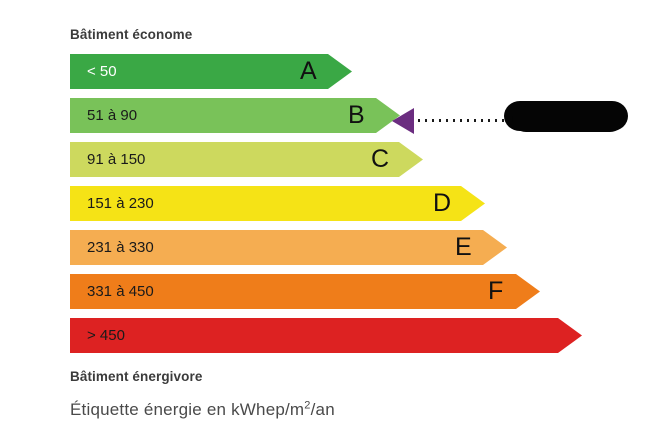 Image resolution: width=667 pixels, height=441 pixels. What do you see at coordinates (120, 247) in the screenshot?
I see `bar-range-label: 231 à 330` at bounding box center [120, 247].